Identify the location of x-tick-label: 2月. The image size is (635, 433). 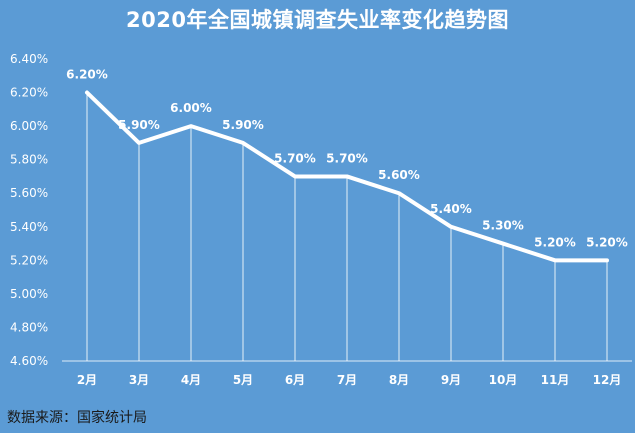
(87, 380).